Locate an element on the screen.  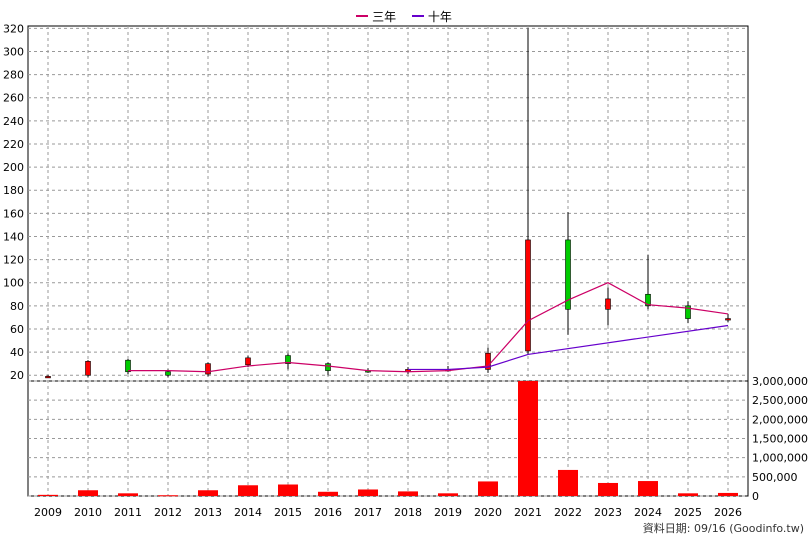
year-tick-label: 2016 is located at coordinates (328, 512).